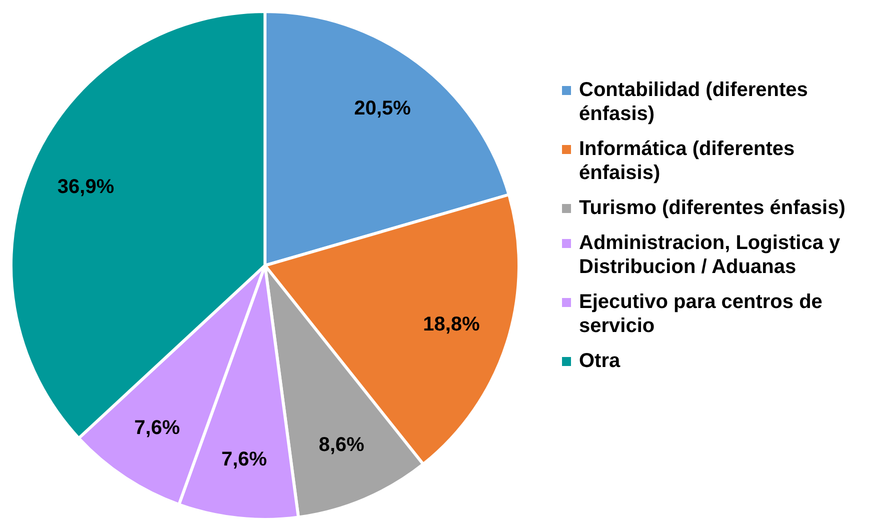  Describe the element at coordinates (451, 324) in the screenshot. I see `data-label: 18,8%` at that location.